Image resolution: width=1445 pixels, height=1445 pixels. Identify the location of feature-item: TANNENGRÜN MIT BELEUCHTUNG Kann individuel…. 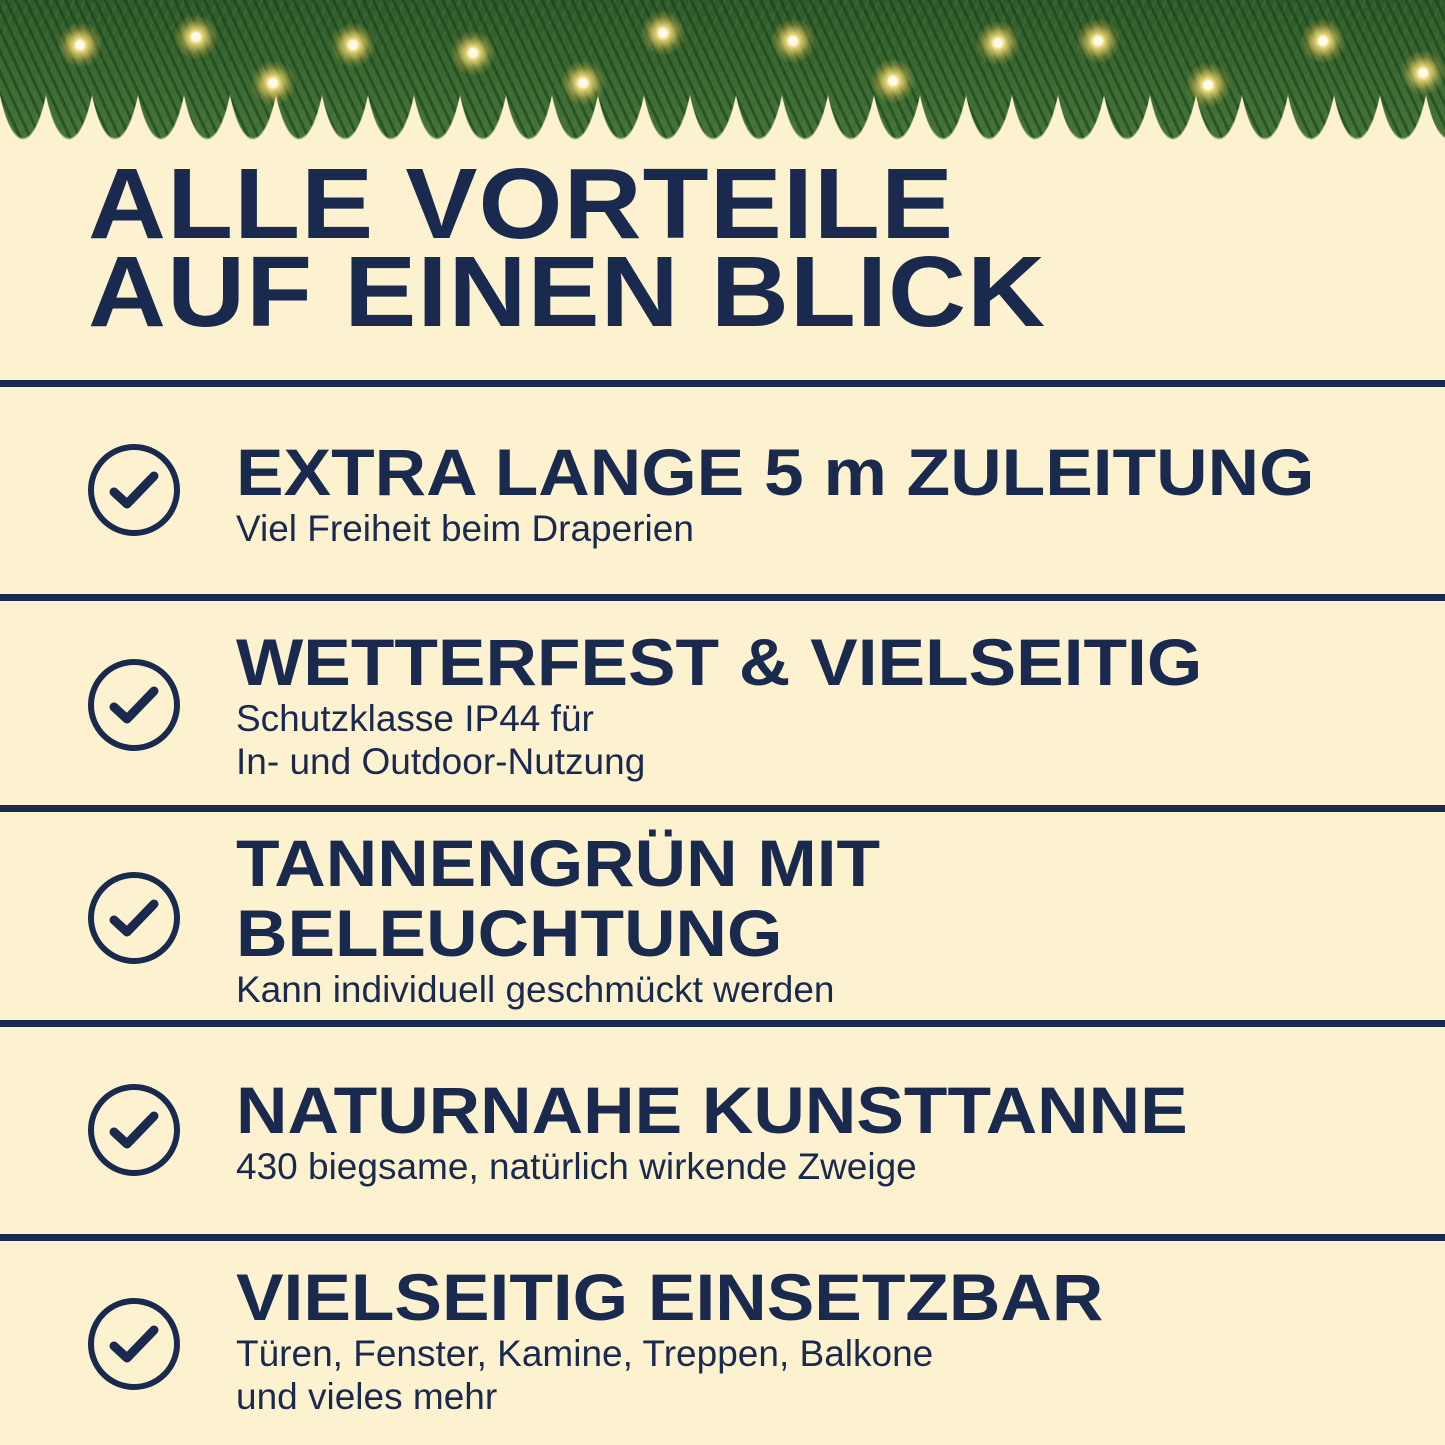
(558, 919).